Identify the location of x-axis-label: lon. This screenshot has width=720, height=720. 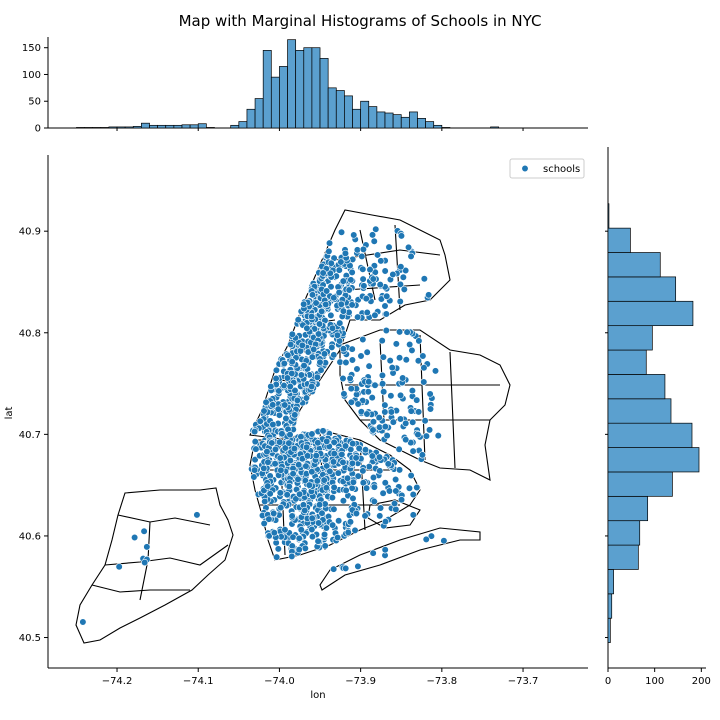
(317, 695).